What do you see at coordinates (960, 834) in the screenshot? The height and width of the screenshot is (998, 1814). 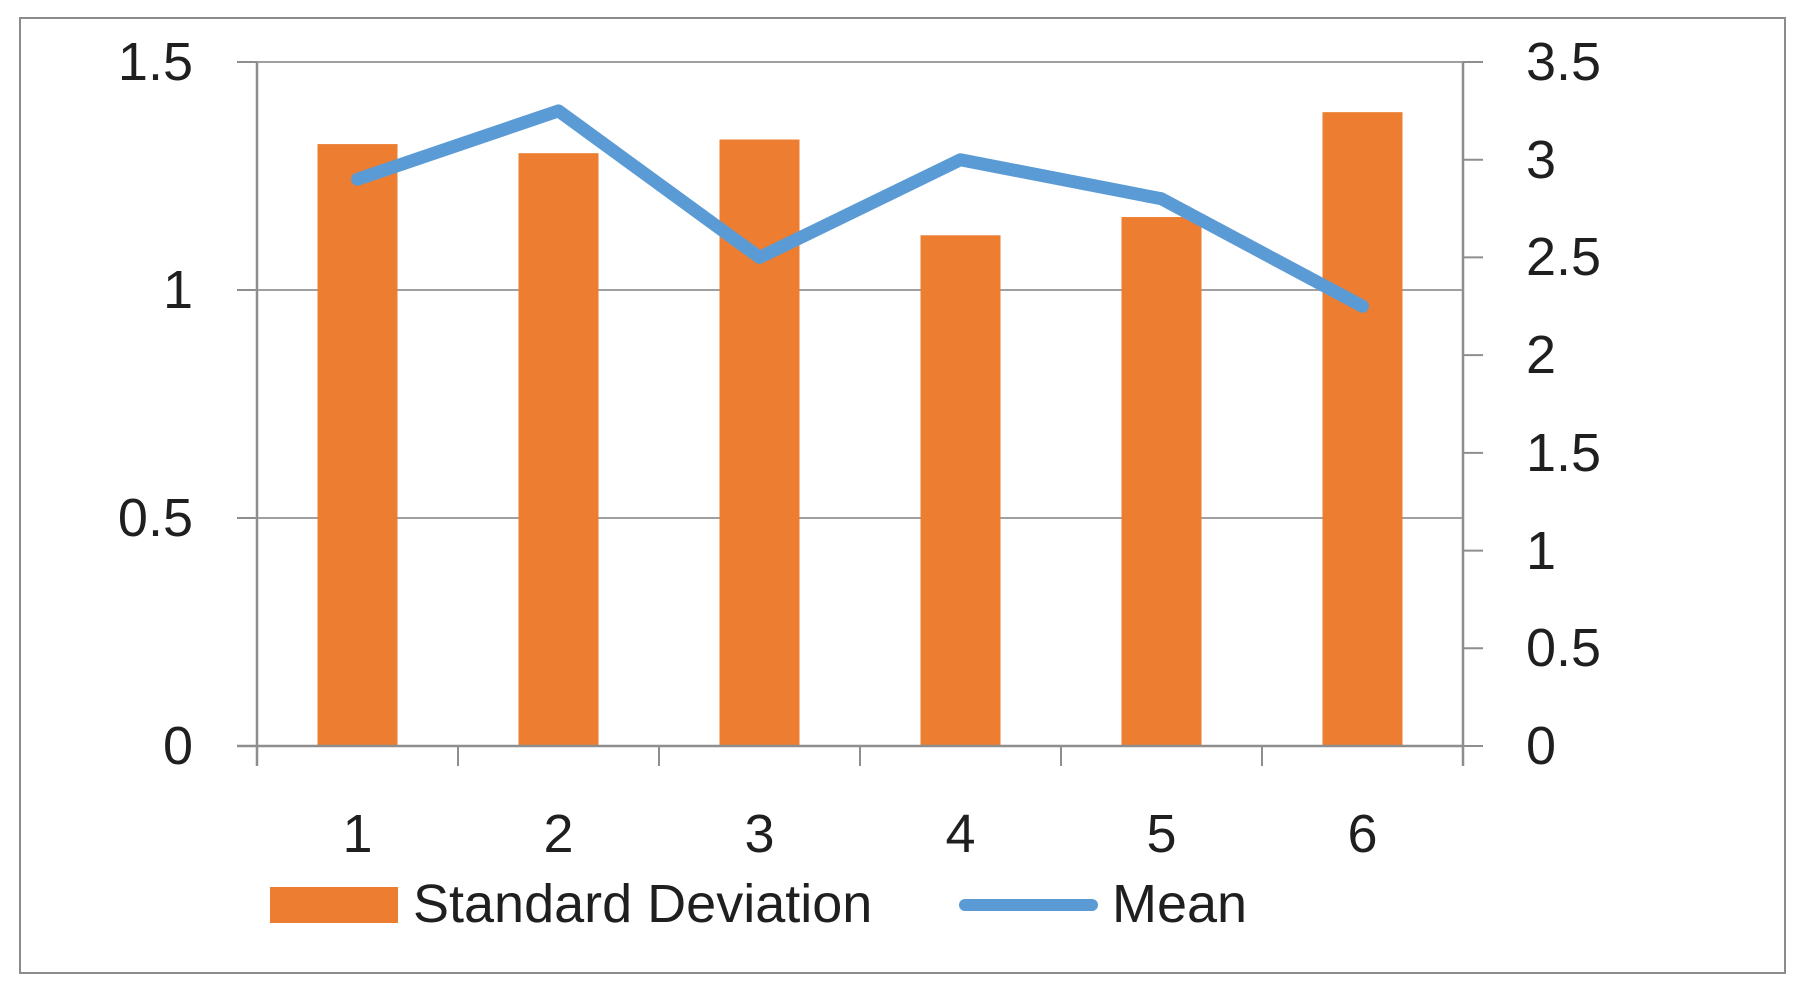 I see `x-axis-label-4: 4` at bounding box center [960, 834].